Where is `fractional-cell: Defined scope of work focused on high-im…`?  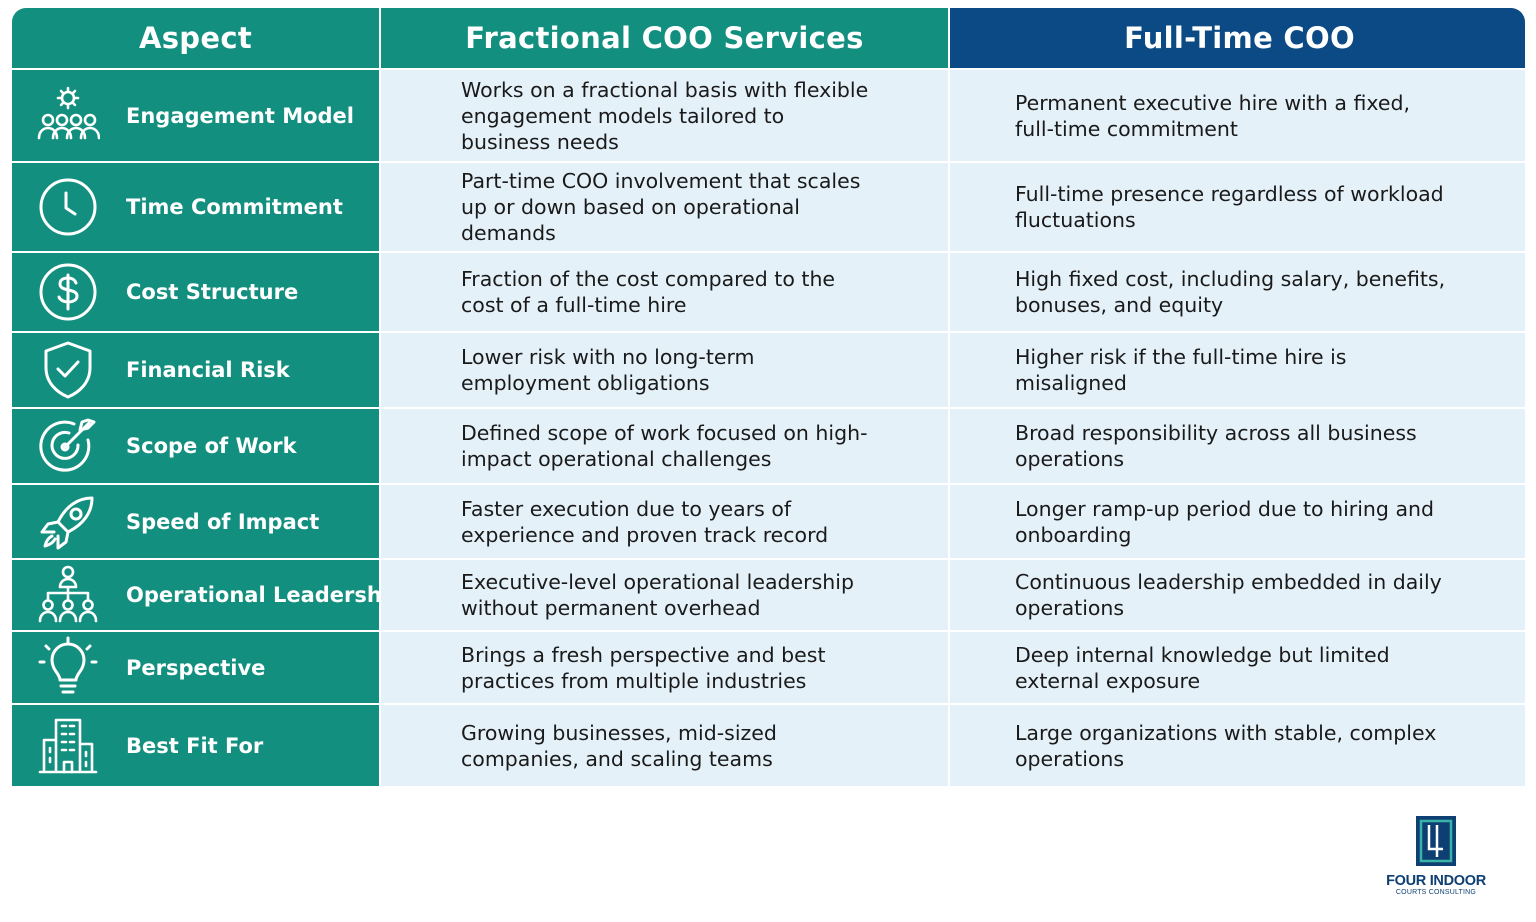 fractional-cell: Defined scope of work focused on high-im… is located at coordinates (664, 446).